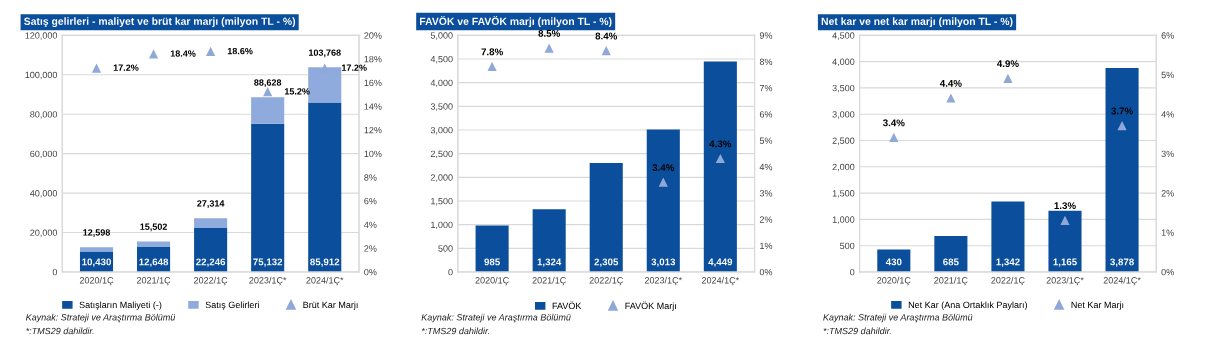  What do you see at coordinates (766, 35) in the screenshot?
I see `y2-tick-label: 9%` at bounding box center [766, 35].